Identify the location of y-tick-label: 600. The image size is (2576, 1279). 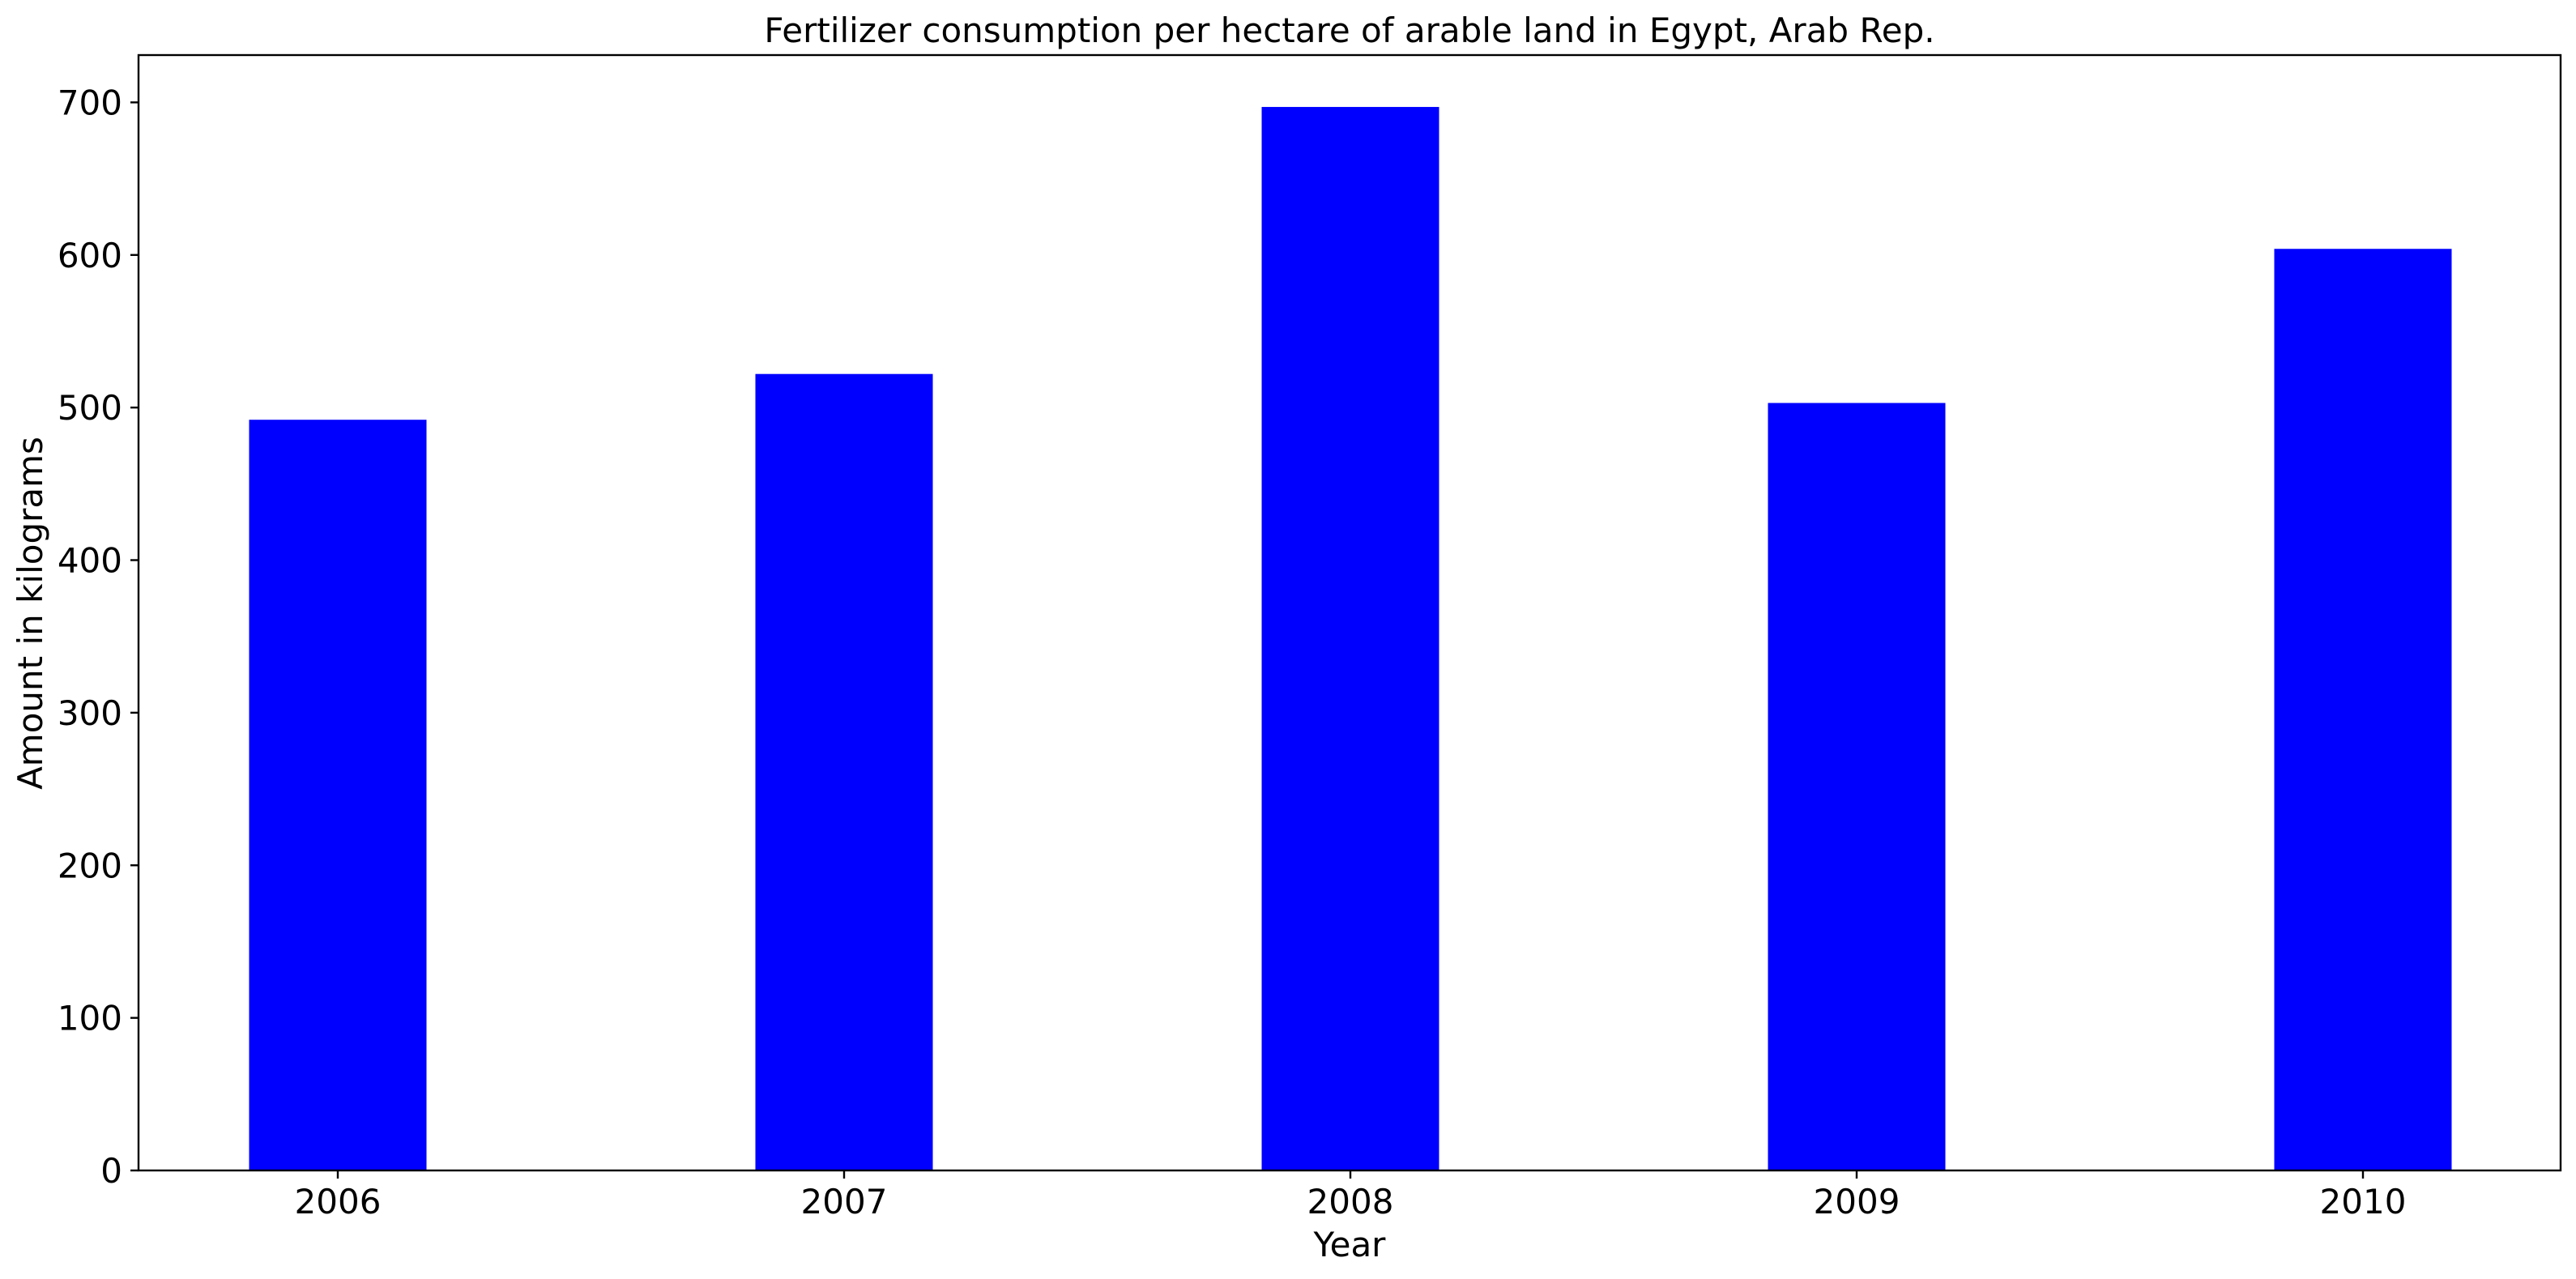
(90, 255).